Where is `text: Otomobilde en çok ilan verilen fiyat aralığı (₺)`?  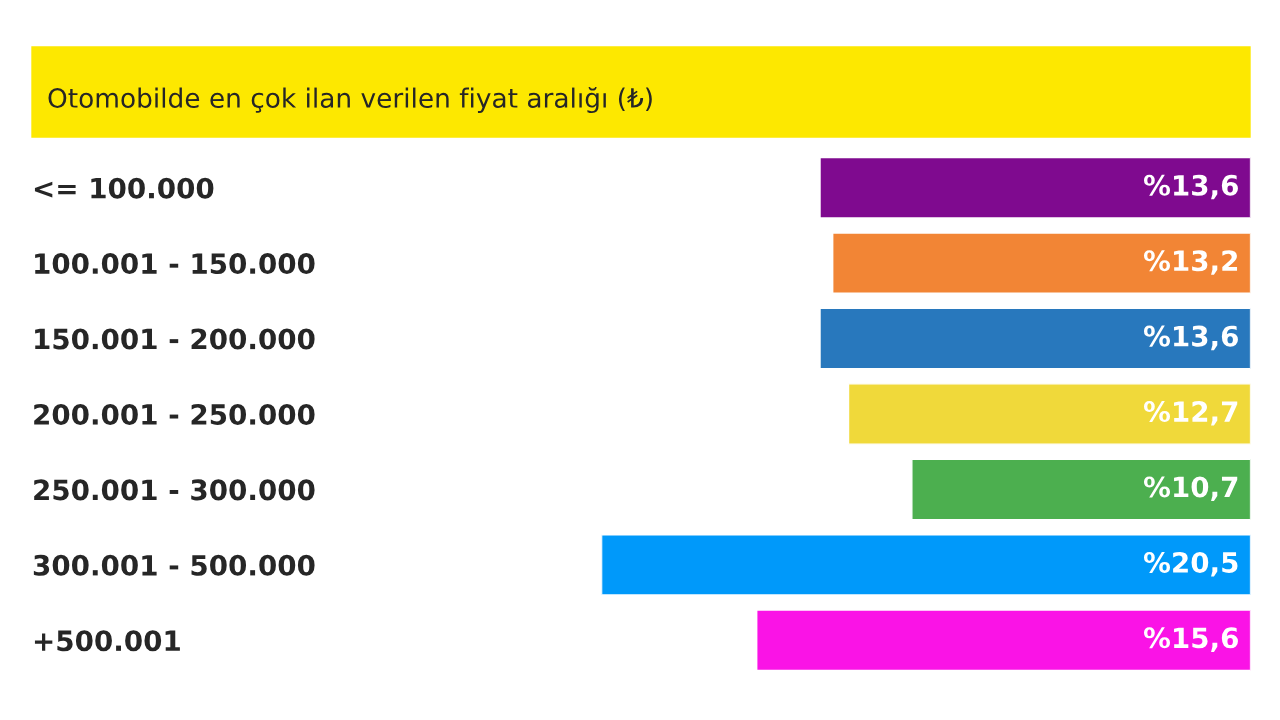 text: Otomobilde en çok ilan verilen fiyat aralığı (₺) is located at coordinates (350, 100).